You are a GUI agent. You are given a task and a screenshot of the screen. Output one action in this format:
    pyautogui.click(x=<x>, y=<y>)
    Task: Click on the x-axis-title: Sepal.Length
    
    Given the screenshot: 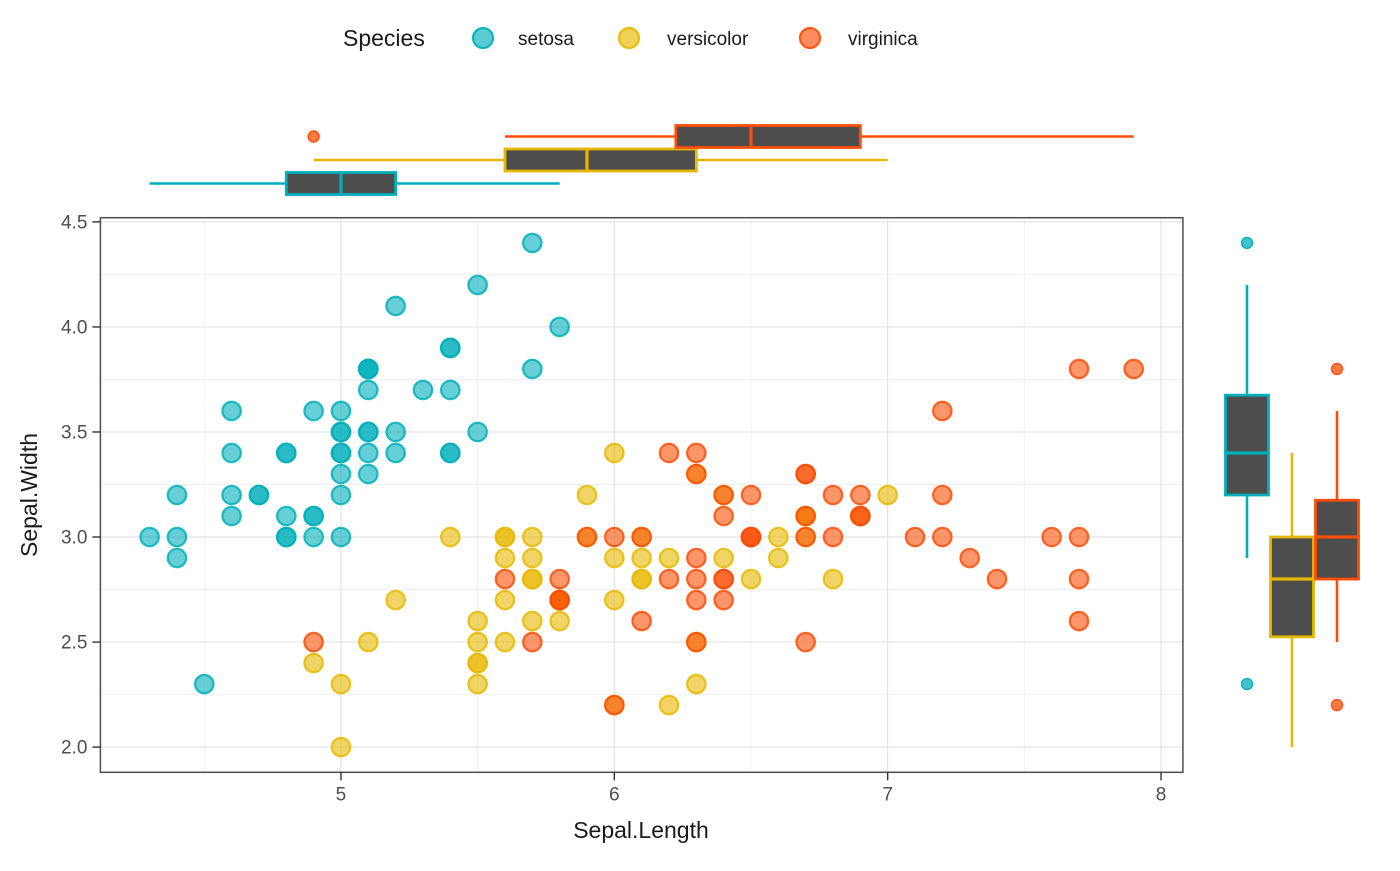 What is the action you would take?
    pyautogui.click(x=641, y=830)
    